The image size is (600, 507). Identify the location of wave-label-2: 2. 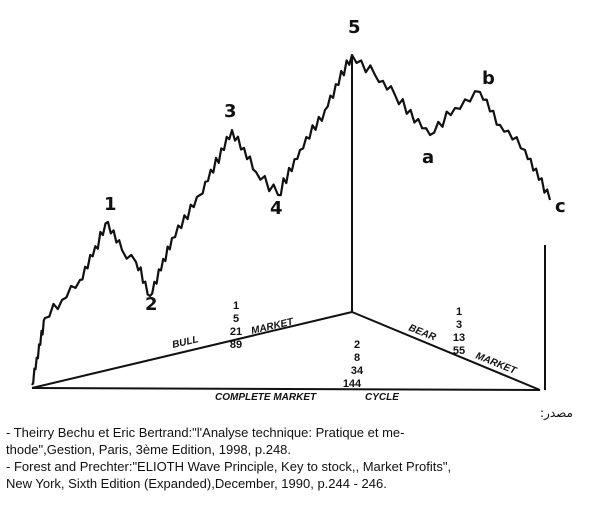
(151, 304).